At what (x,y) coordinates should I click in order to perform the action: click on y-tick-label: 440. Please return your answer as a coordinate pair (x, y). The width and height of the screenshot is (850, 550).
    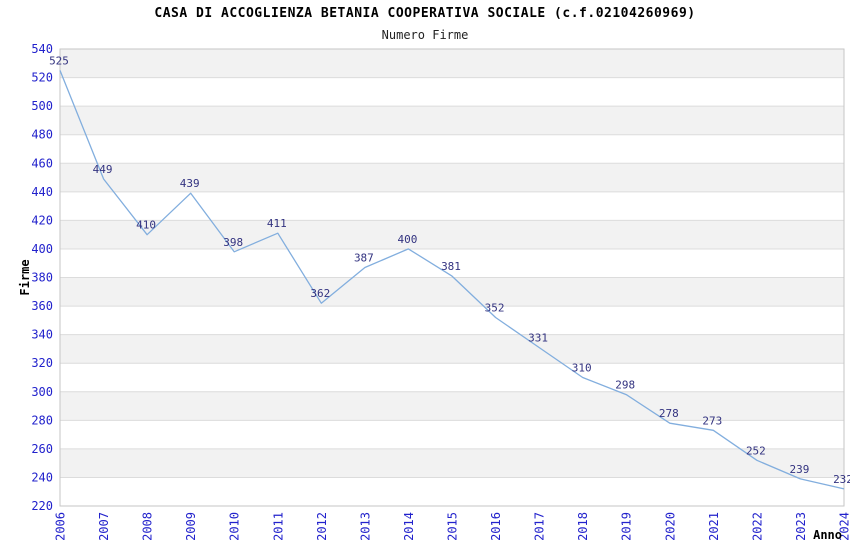
    Looking at the image, I should click on (42, 192).